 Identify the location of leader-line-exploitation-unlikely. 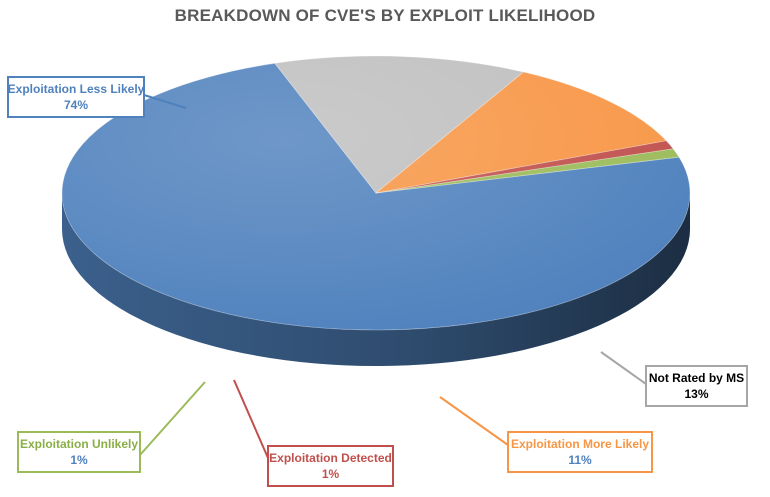
(172, 418).